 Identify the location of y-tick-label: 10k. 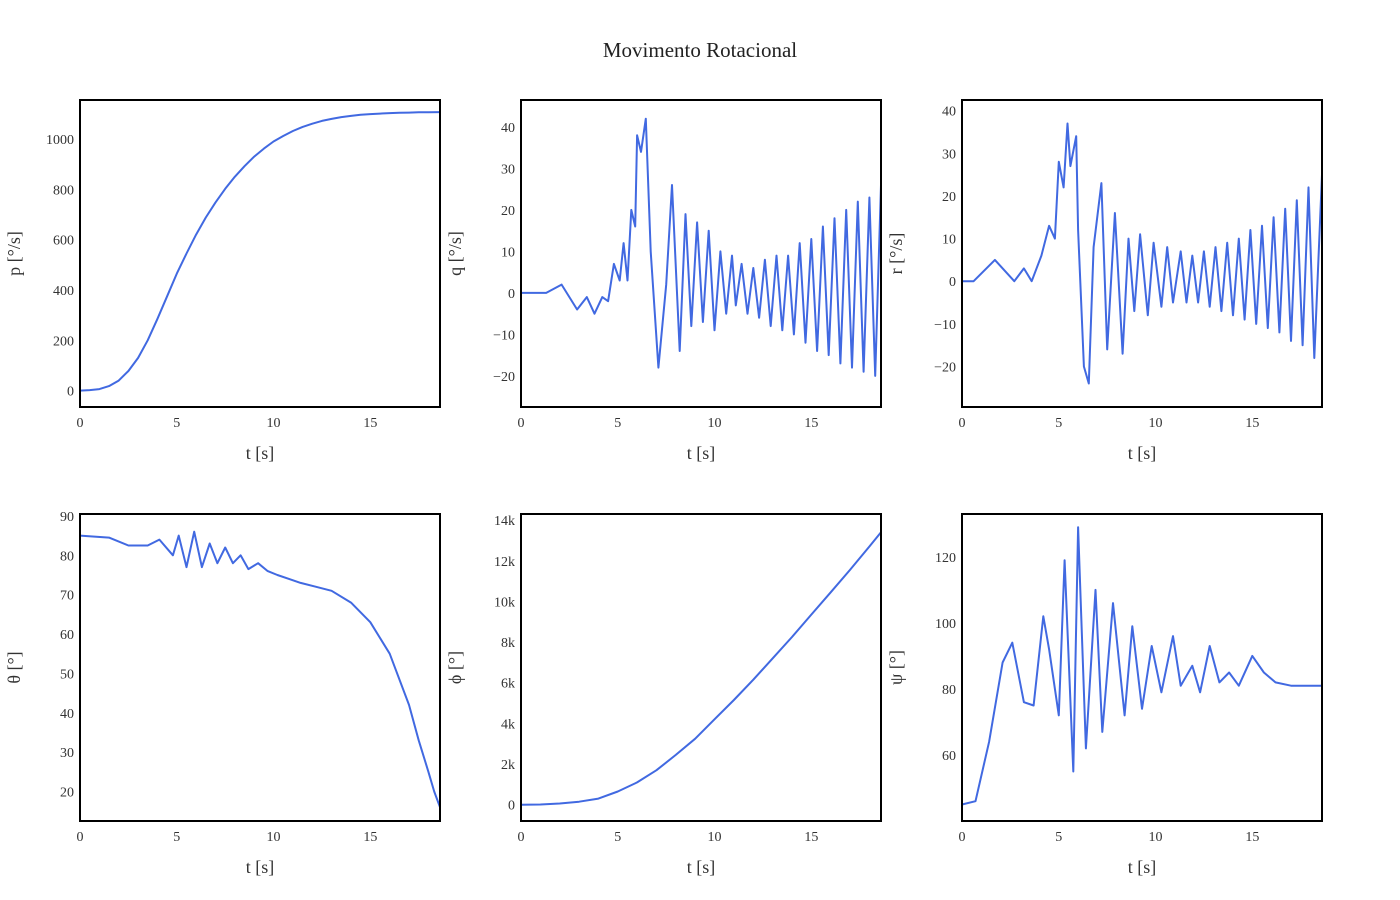
(504, 602).